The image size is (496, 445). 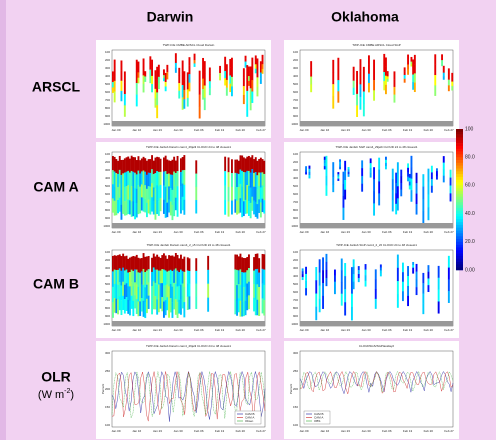 I want to click on x-tick-label: Feb 20, so click(x=241, y=232).